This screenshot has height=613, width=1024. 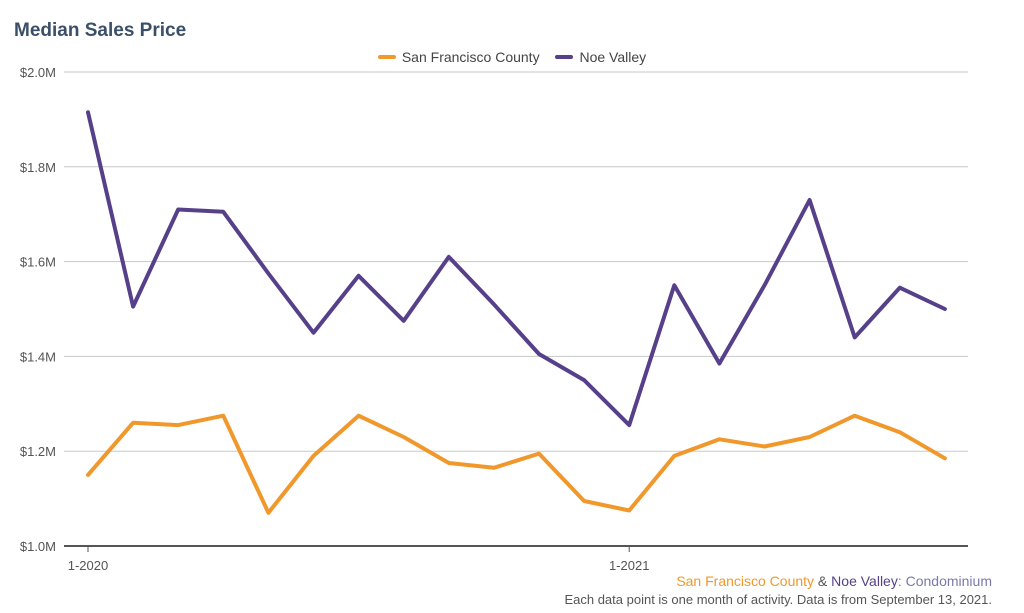 I want to click on y-tick-label: $1.2M, so click(x=38, y=451).